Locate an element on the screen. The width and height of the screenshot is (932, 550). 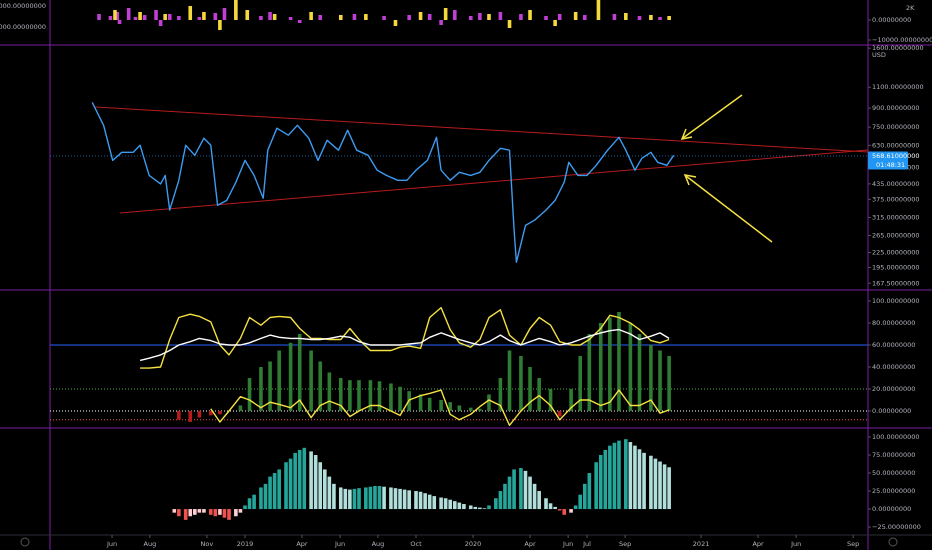
y-tick-label: 167.50000000 is located at coordinates (896, 283).